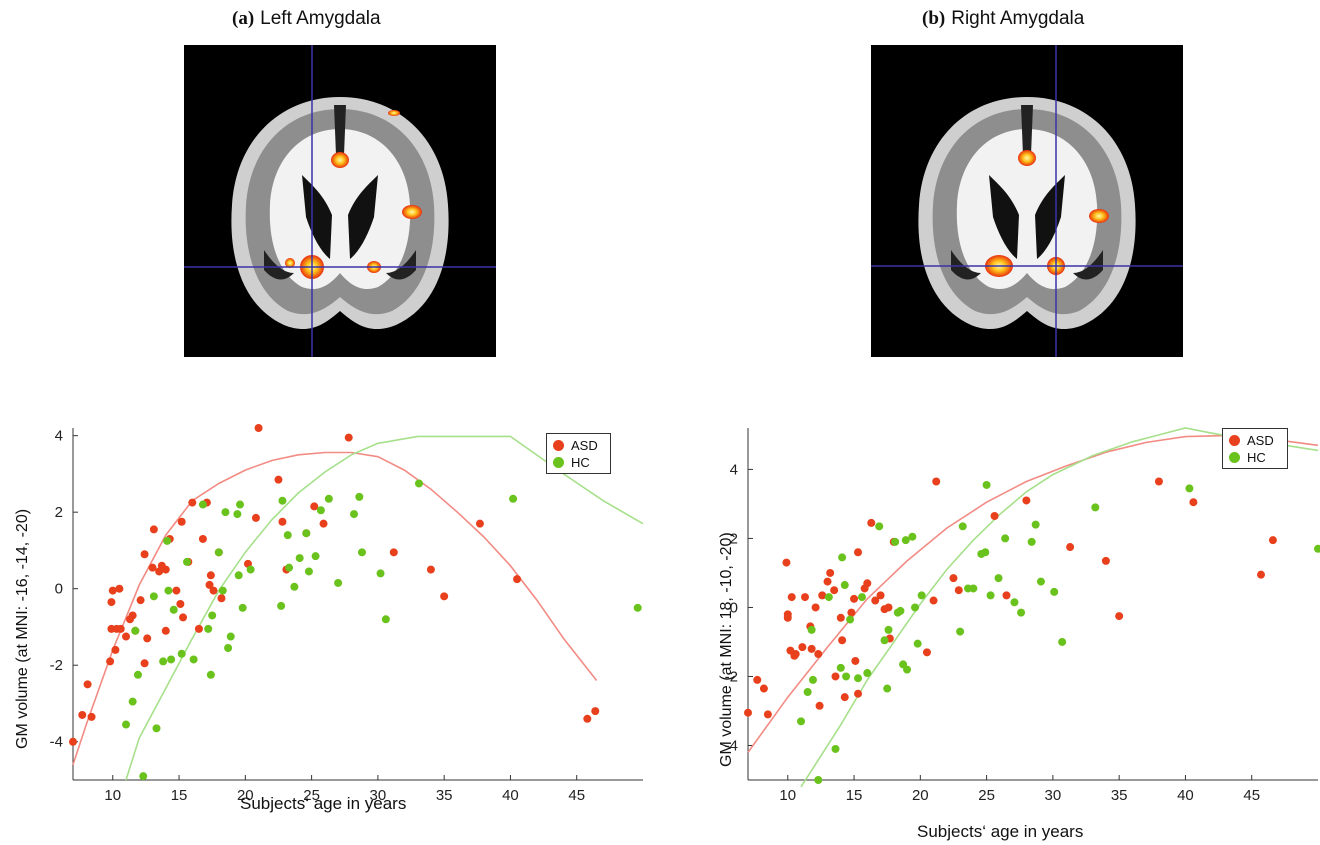 This screenshot has width=1320, height=845. Describe the element at coordinates (1004, 217) in the screenshot. I see `left-ventricle` at that location.